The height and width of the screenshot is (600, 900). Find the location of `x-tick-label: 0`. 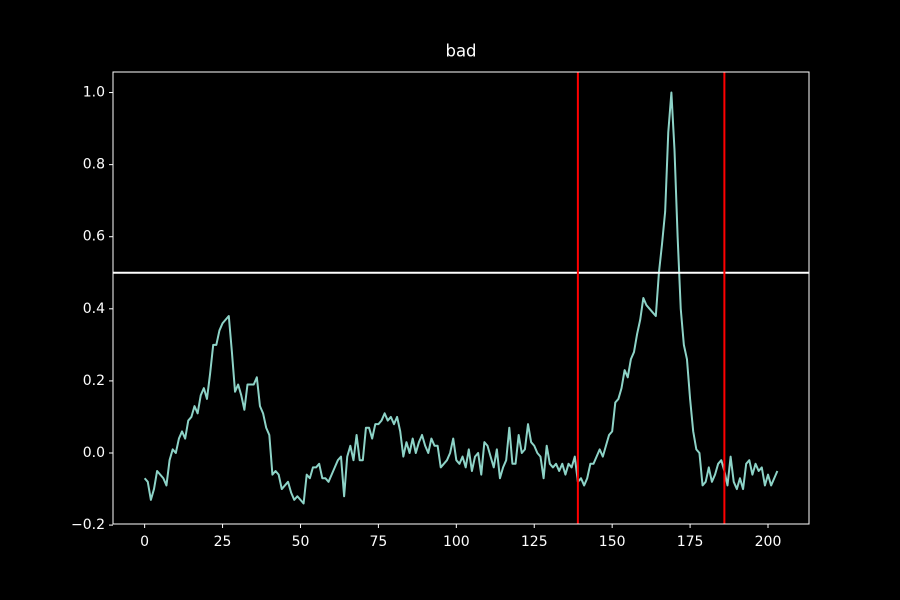

x-tick-label: 0 is located at coordinates (144, 542).